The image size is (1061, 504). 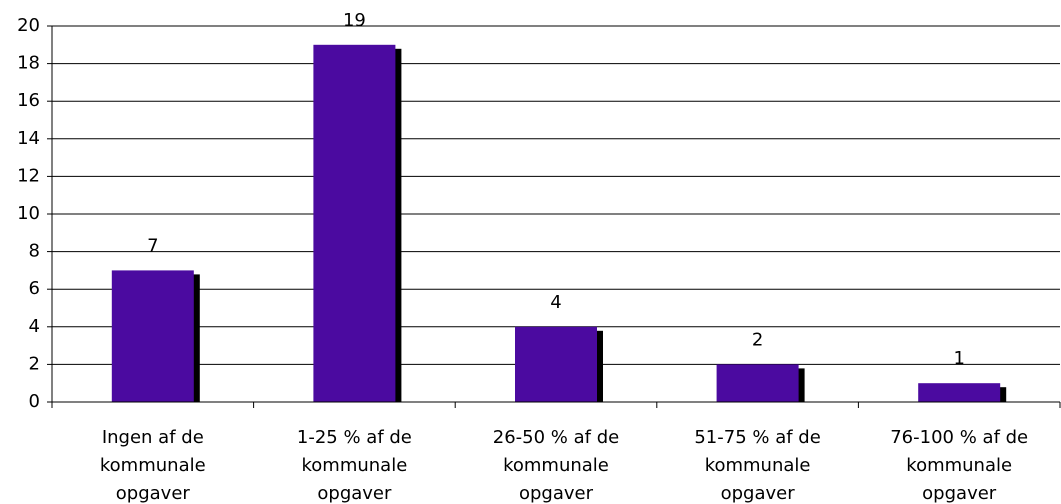 I want to click on value-label: 1, so click(x=958, y=358).